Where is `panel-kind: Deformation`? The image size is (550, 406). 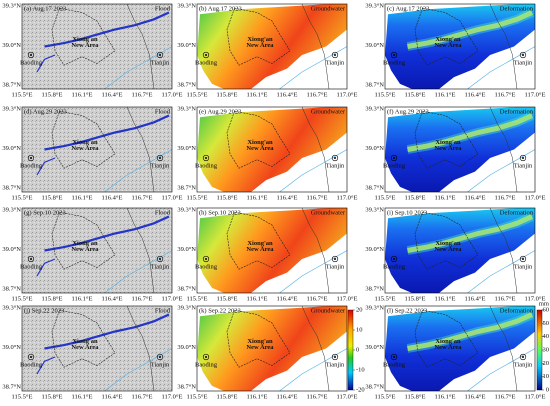
panel-kind: Deformation is located at coordinates (517, 111).